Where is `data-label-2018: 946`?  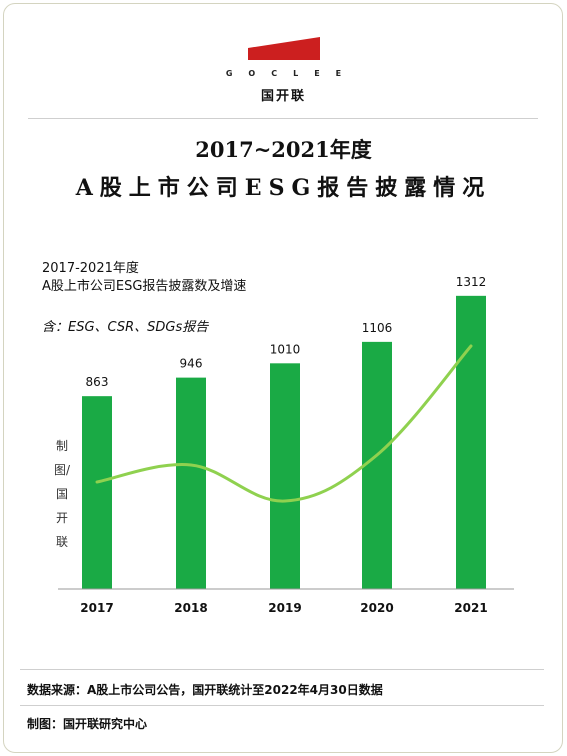
data-label-2018: 946 is located at coordinates (191, 364).